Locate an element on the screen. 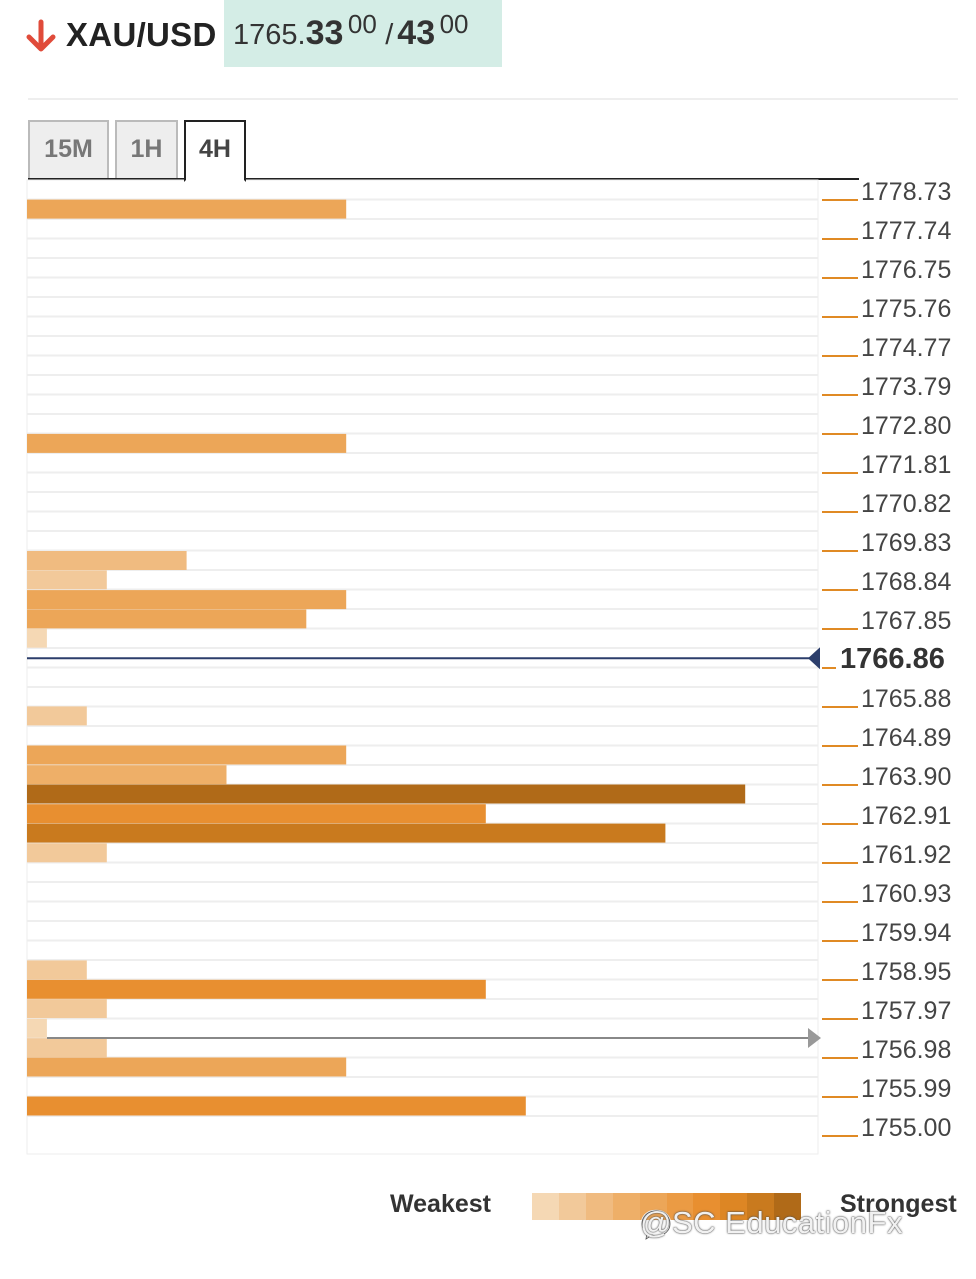 The height and width of the screenshot is (1279, 976). header-divider is located at coordinates (493, 99).